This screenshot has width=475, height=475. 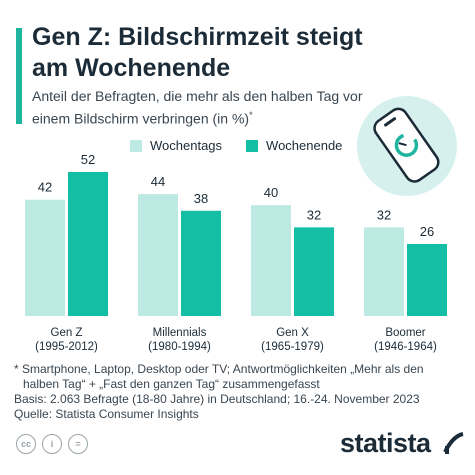 What do you see at coordinates (405, 347) in the screenshot?
I see `category-label: (1946-1964)` at bounding box center [405, 347].